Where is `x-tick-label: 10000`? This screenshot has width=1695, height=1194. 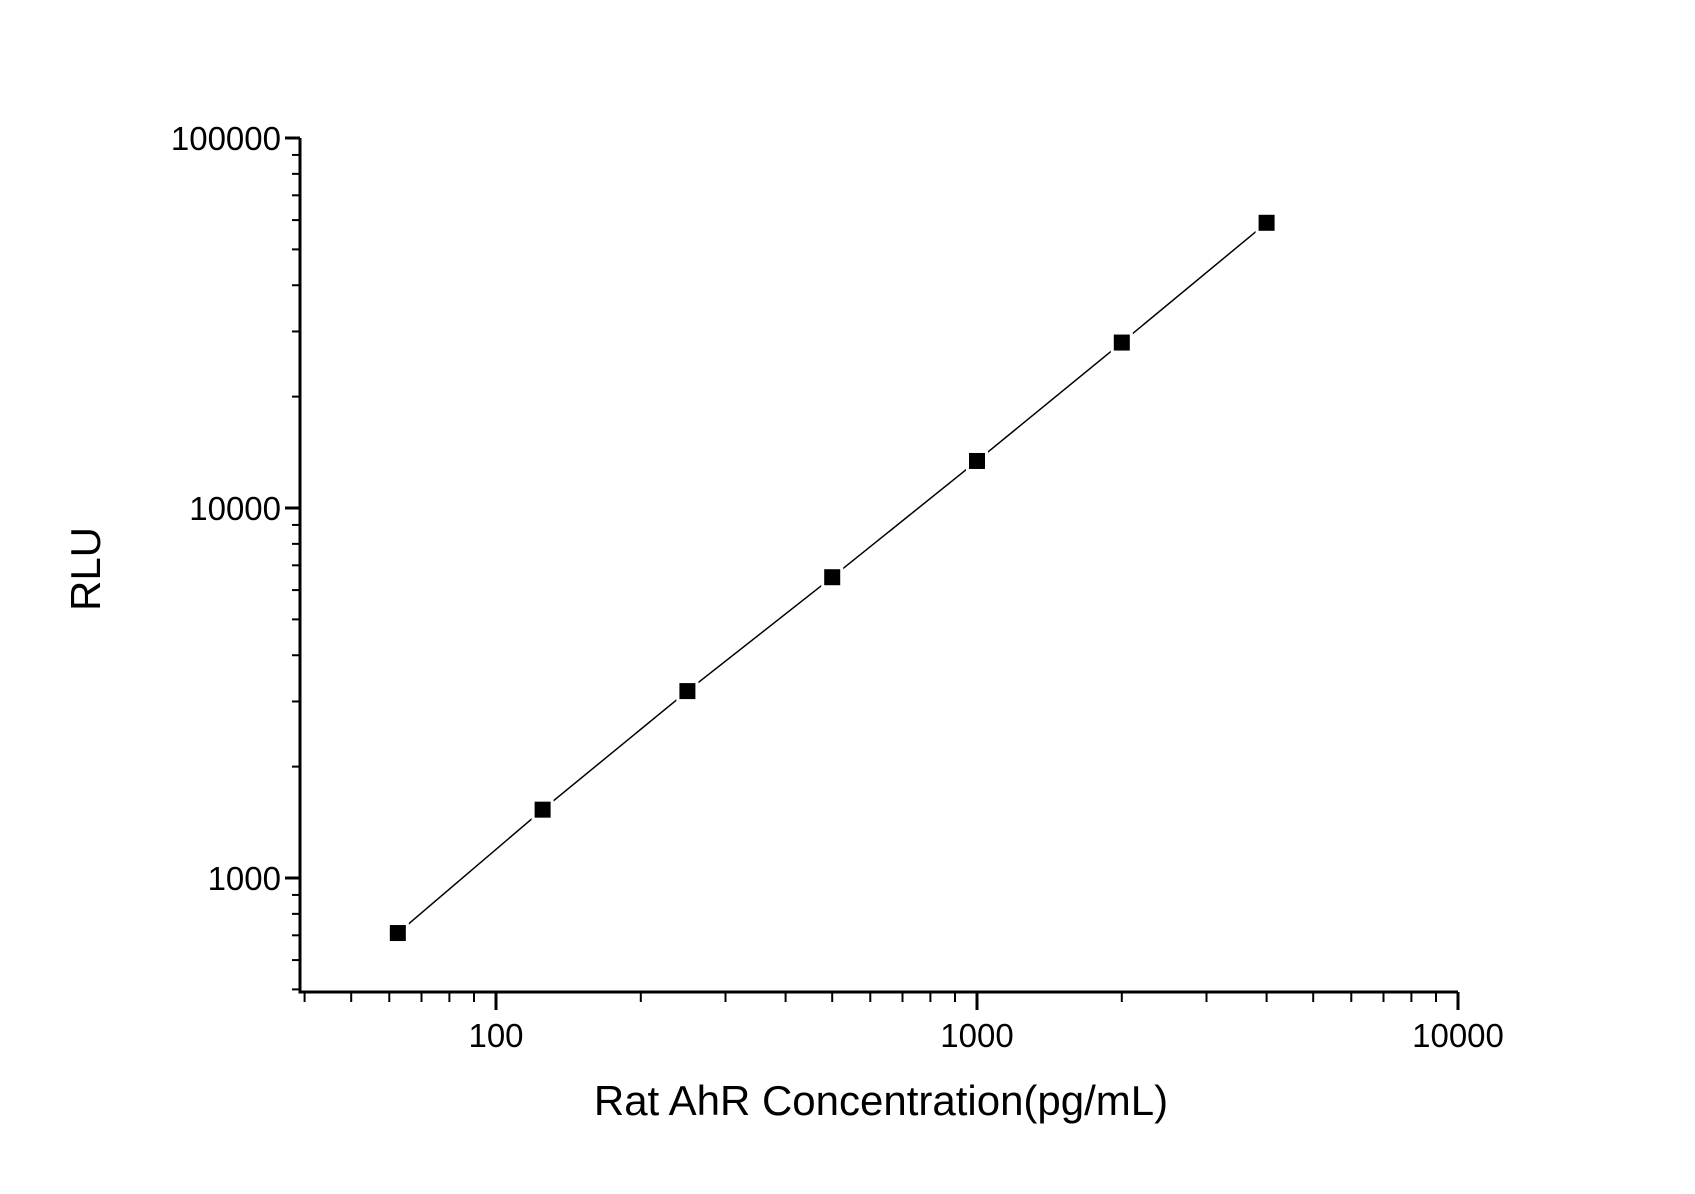
x-tick-label: 10000 is located at coordinates (1458, 1035).